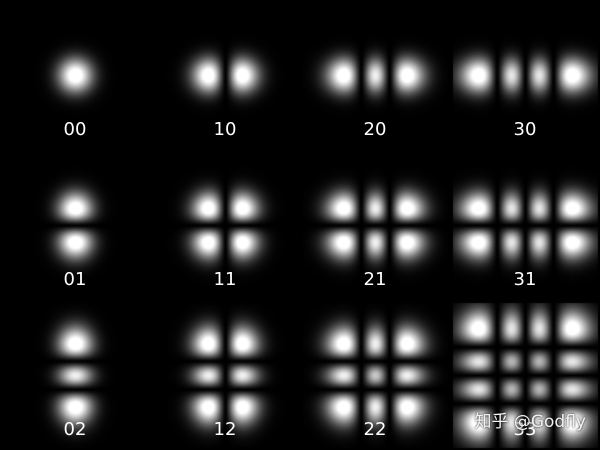  Describe the element at coordinates (75, 429) in the screenshot. I see `mode-label-02: 02` at that location.